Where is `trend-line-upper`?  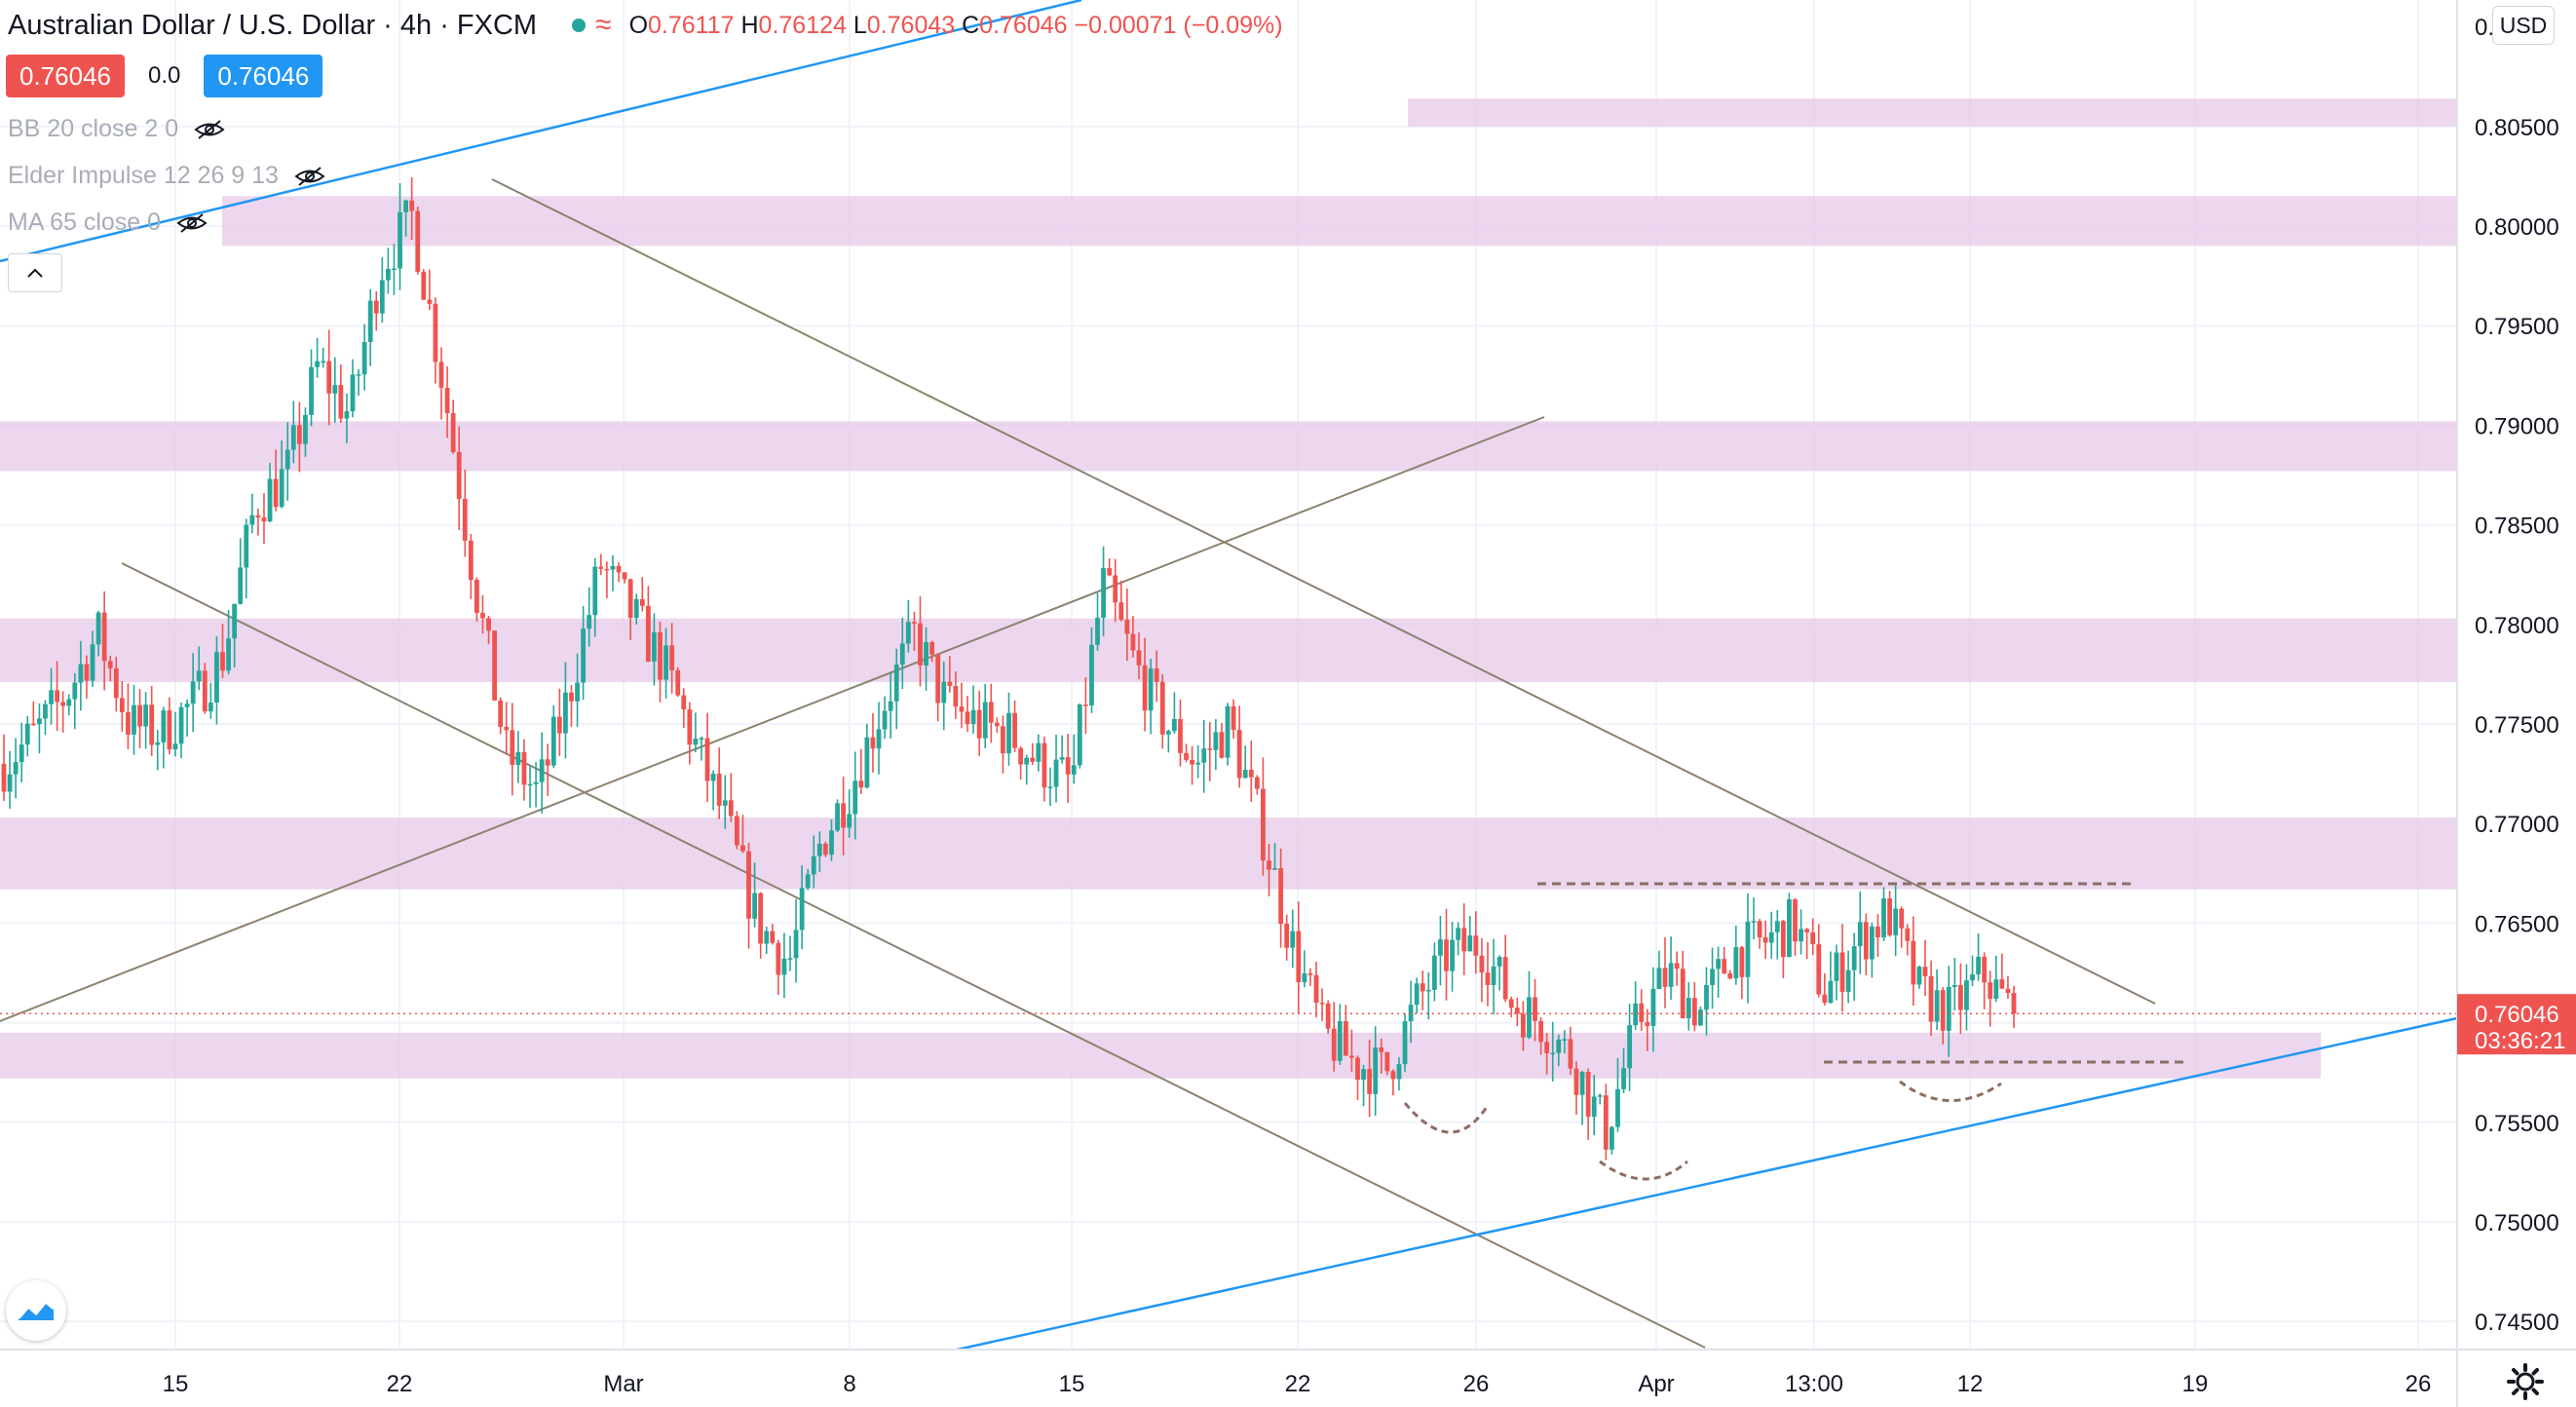
trend-line-upper is located at coordinates (541, 131).